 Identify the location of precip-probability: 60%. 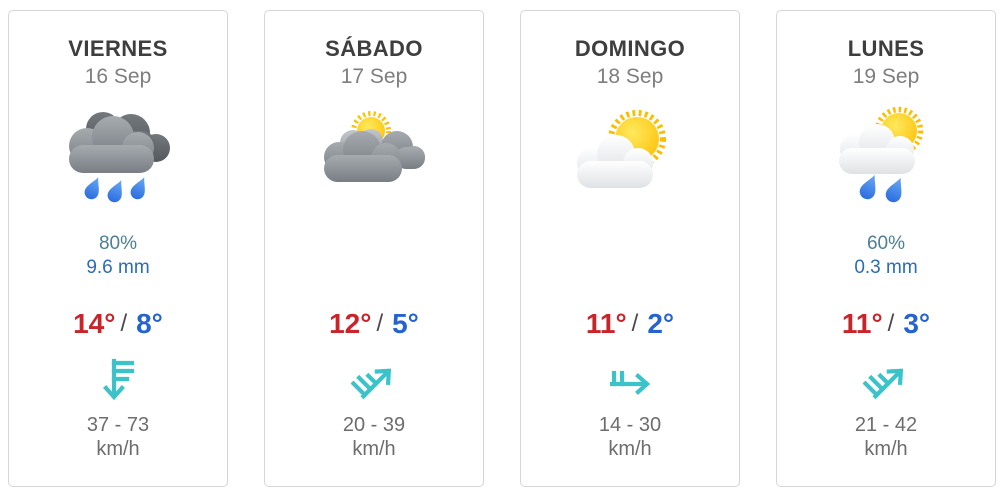
(886, 243).